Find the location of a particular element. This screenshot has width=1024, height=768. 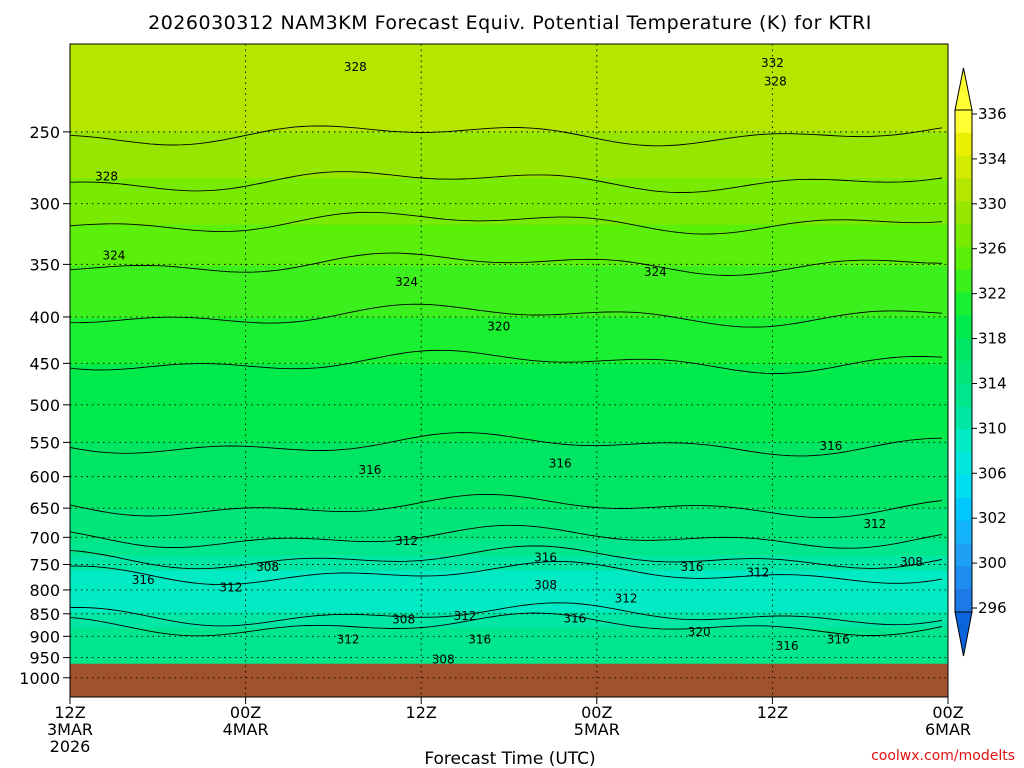

y-tick-label: 800 is located at coordinates (44, 590).